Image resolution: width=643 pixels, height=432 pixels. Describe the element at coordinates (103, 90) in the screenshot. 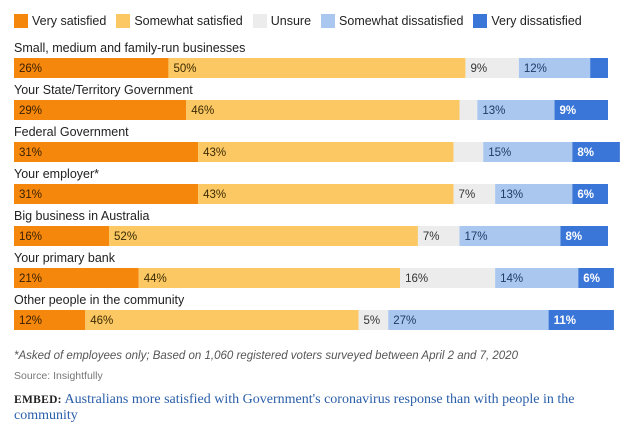

I see `category-label: Your State/Territory Government` at that location.